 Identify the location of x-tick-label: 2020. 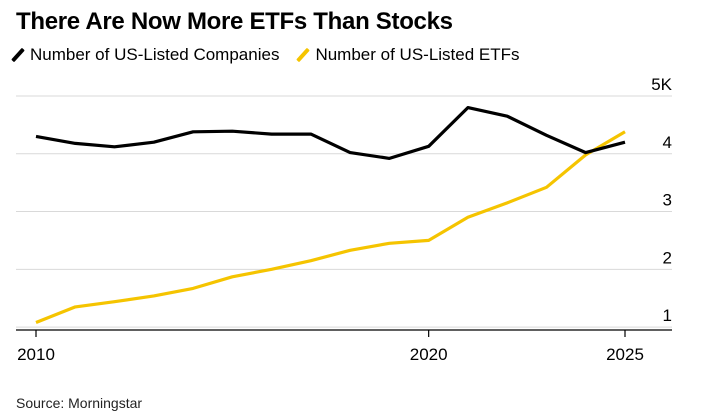
(429, 354).